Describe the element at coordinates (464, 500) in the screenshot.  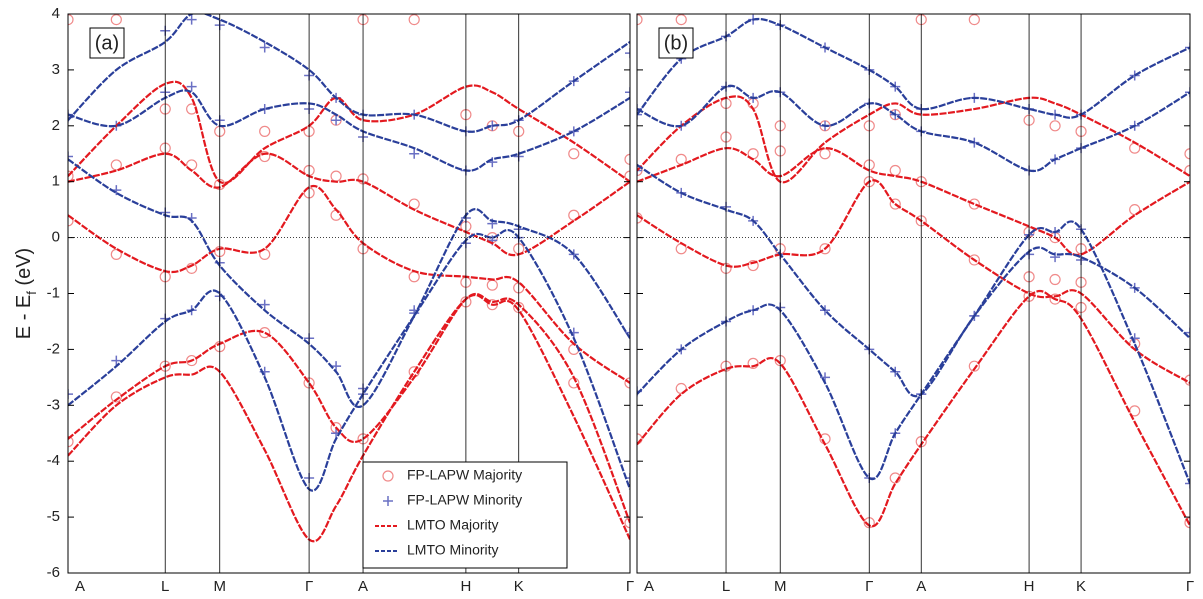
I see `legend-label: FP-LAPW Minority` at that location.